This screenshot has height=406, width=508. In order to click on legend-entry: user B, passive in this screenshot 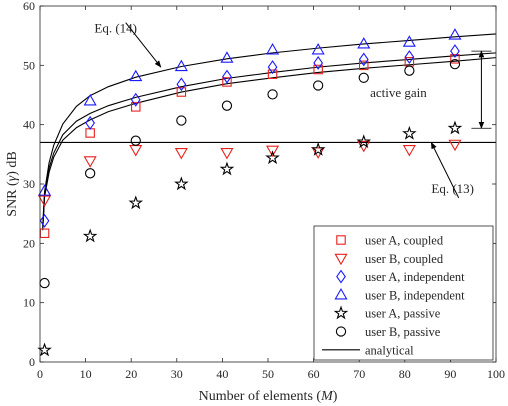, I will do `click(388, 332)`.